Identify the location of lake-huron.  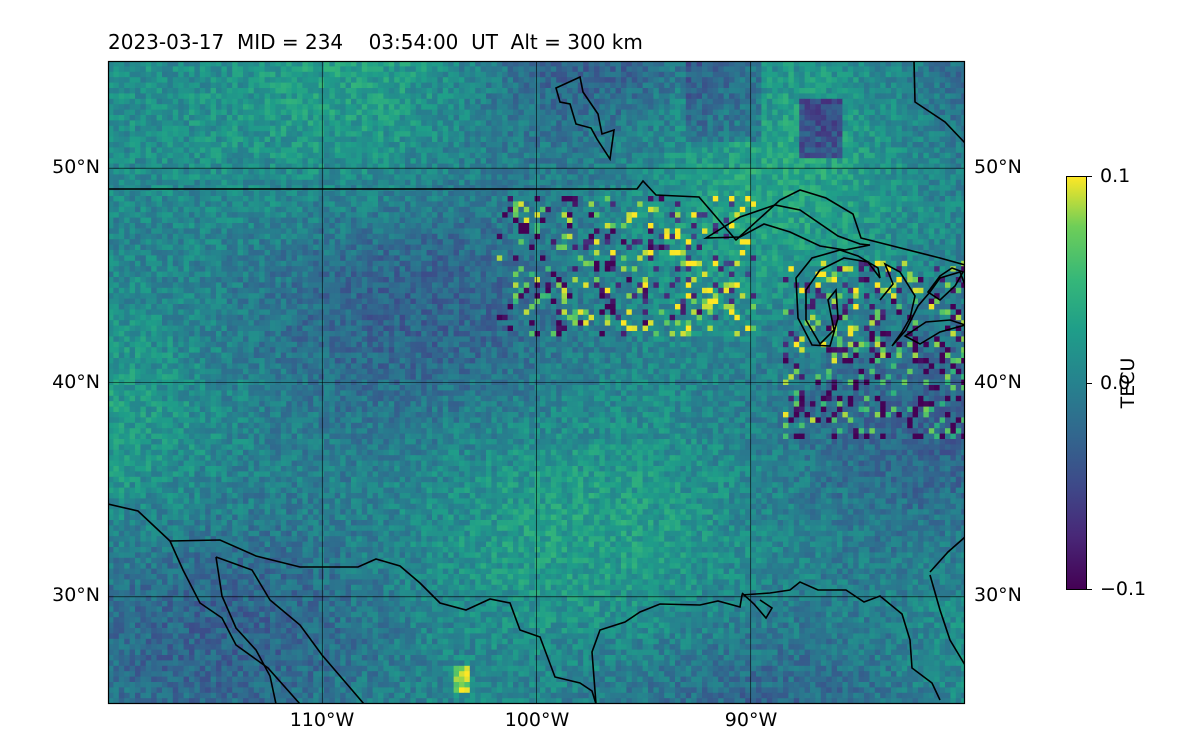
(922, 304).